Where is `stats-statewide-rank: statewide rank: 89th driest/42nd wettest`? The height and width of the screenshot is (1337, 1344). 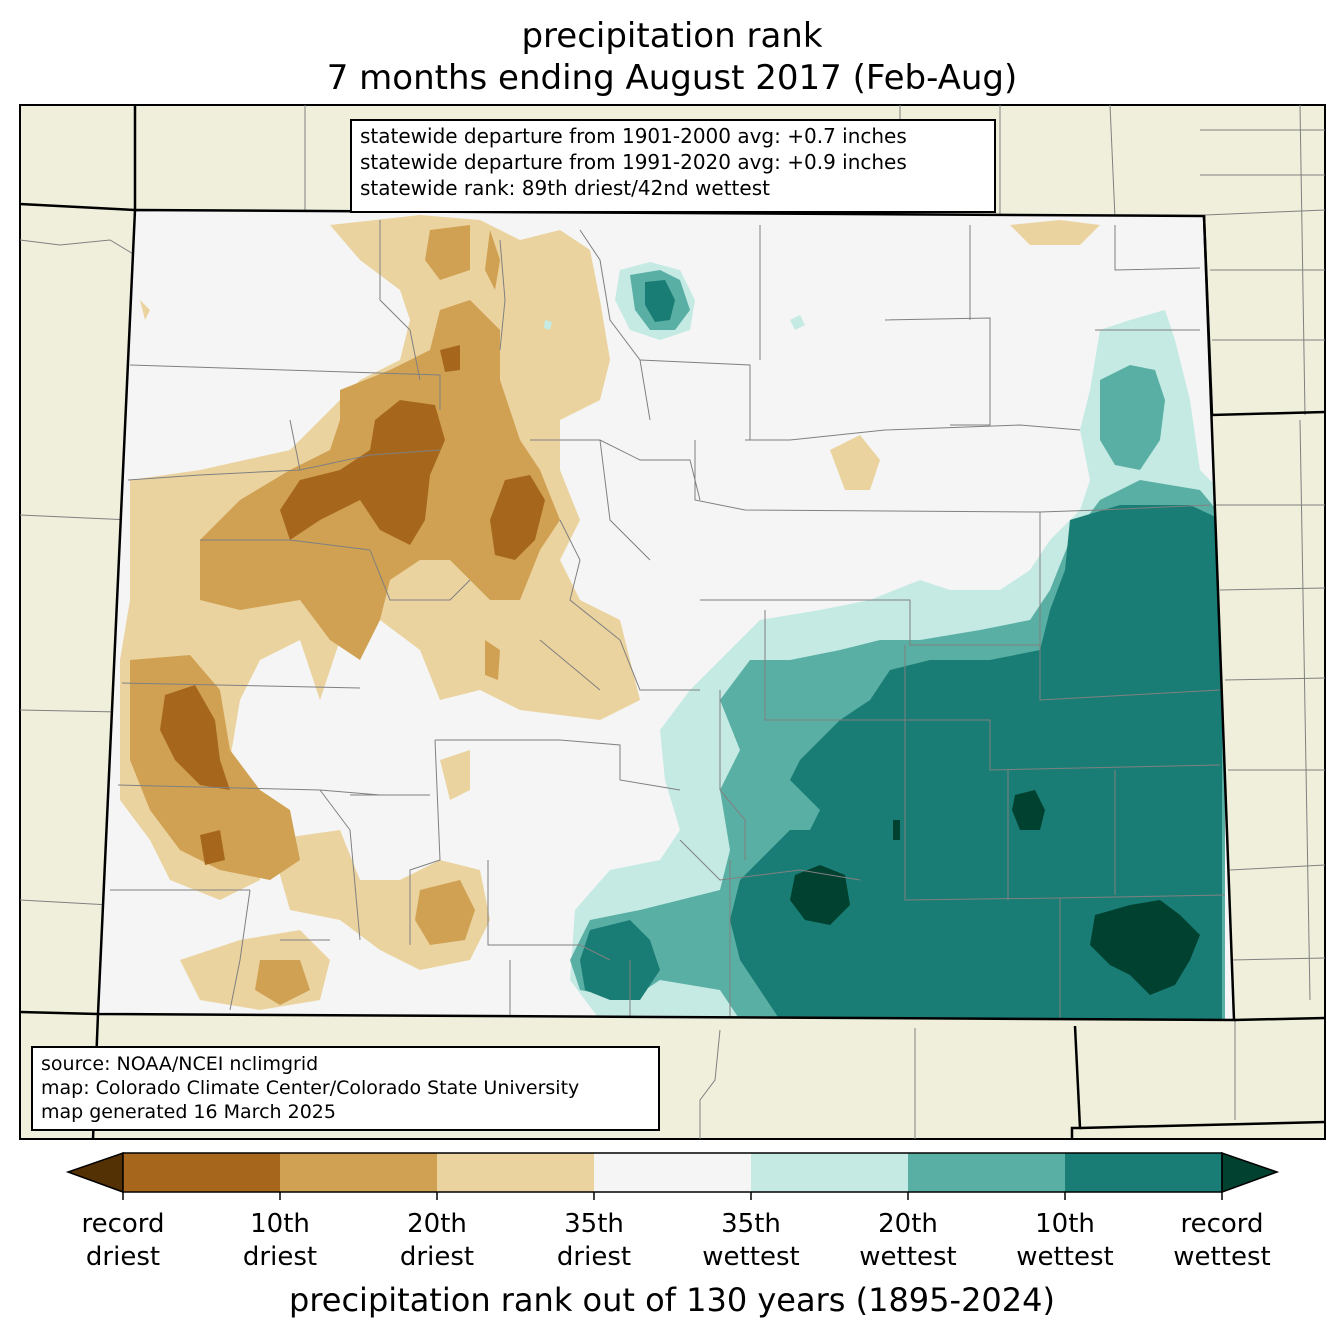 stats-statewide-rank: statewide rank: 89th driest/42nd wettest is located at coordinates (565, 188).